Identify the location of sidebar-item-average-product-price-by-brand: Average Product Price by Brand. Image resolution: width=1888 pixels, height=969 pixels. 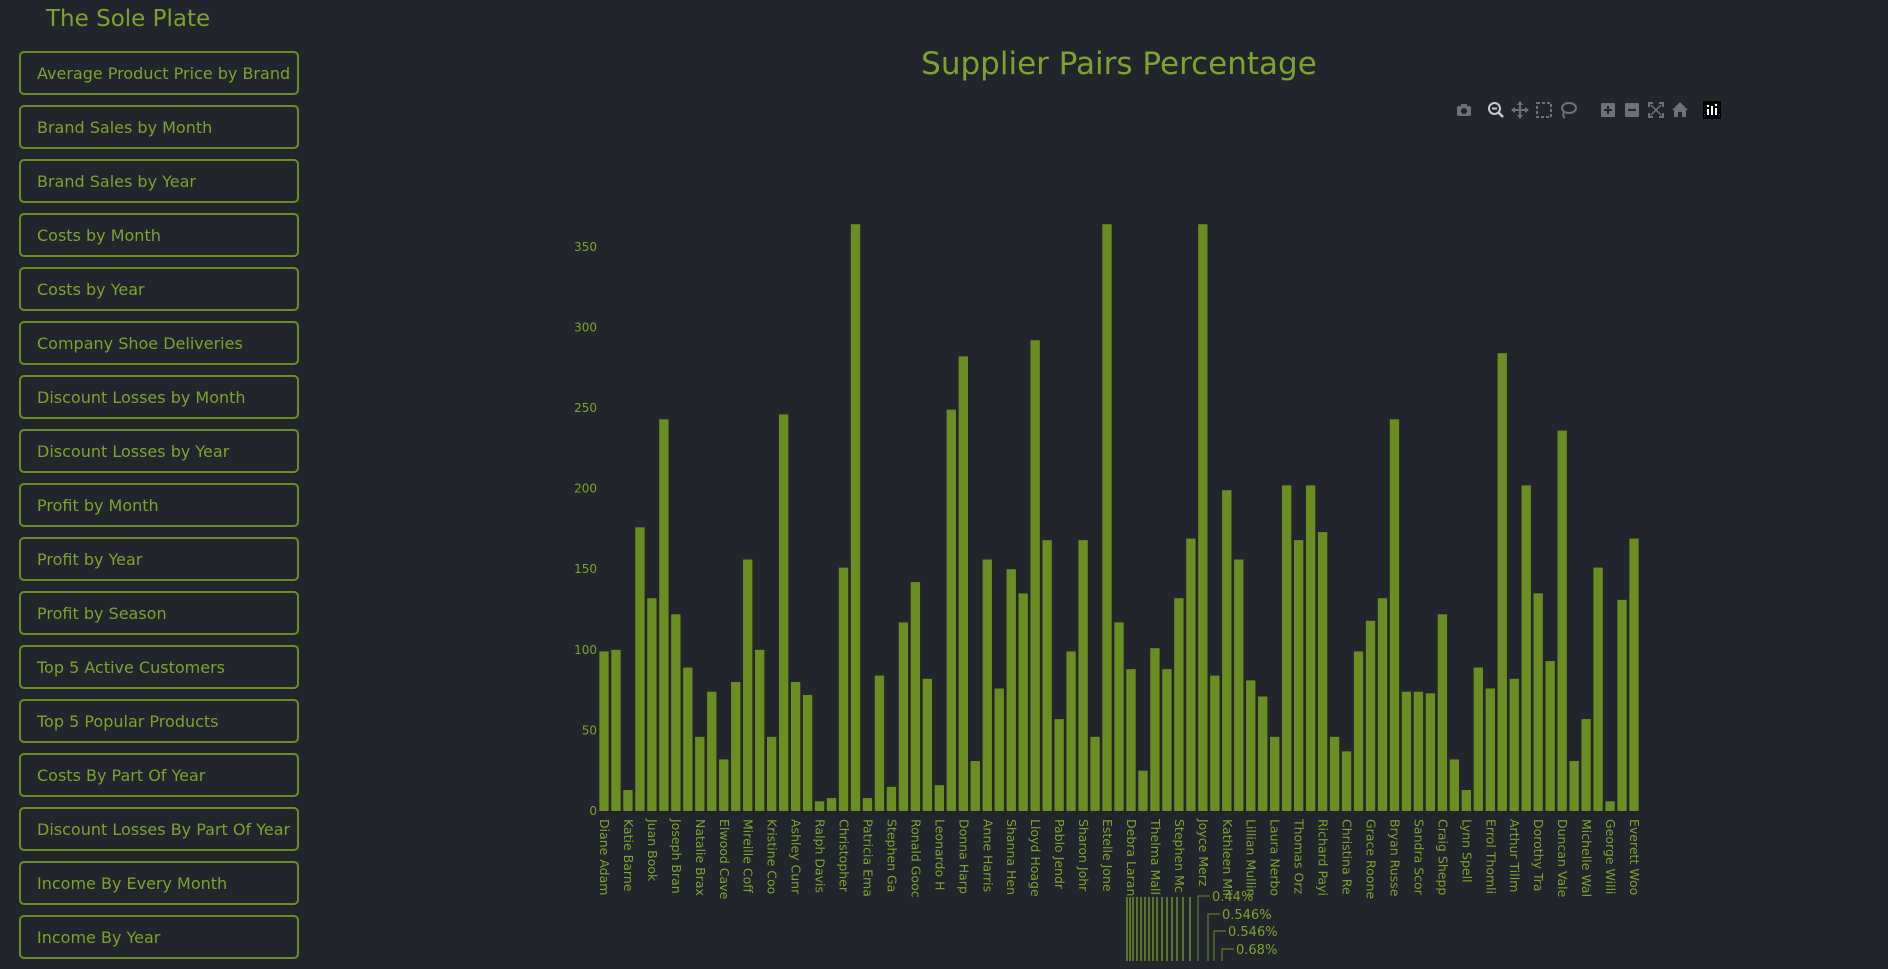
(159, 73).